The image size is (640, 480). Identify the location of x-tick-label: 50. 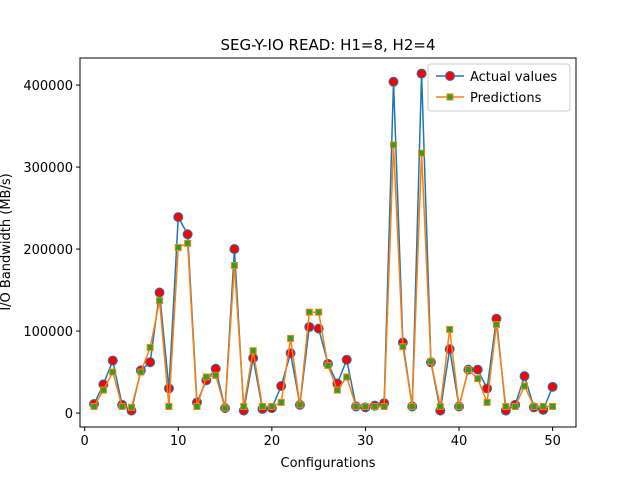
(552, 441).